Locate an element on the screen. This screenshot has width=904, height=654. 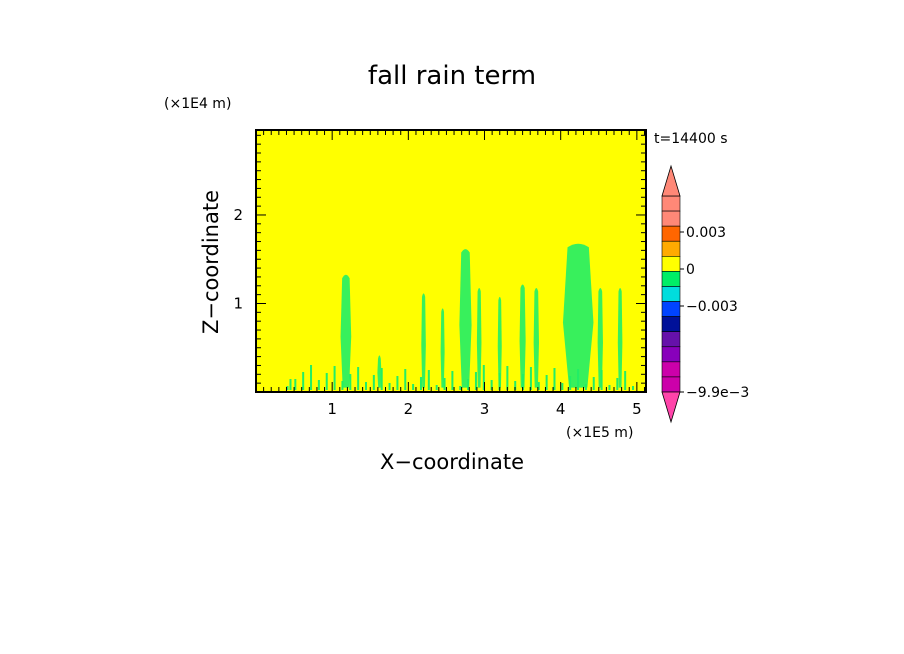
x-tick-label: 4 is located at coordinates (561, 409).